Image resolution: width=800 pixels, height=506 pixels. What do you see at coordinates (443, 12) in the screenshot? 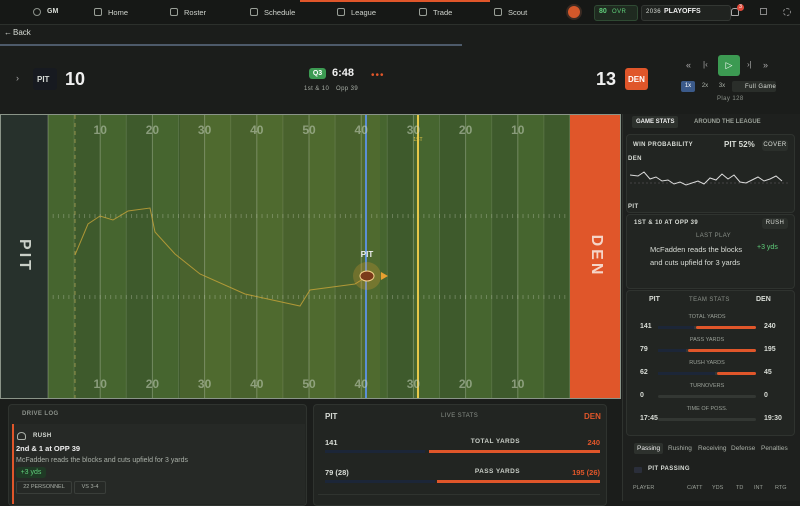
I see `nav-item: Trade` at bounding box center [443, 12].